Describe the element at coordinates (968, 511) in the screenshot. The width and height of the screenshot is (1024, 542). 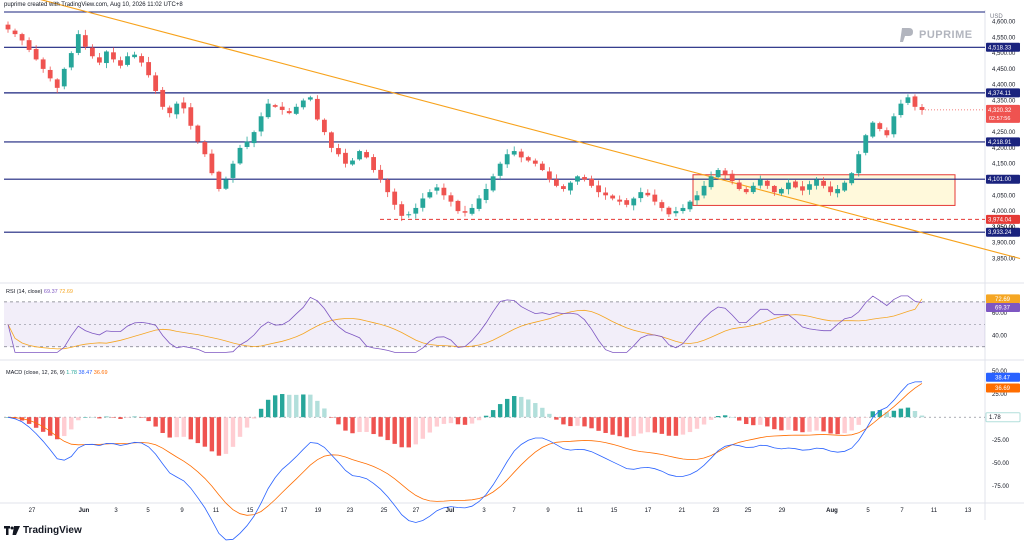
I see `time-axis-label: 13` at that location.